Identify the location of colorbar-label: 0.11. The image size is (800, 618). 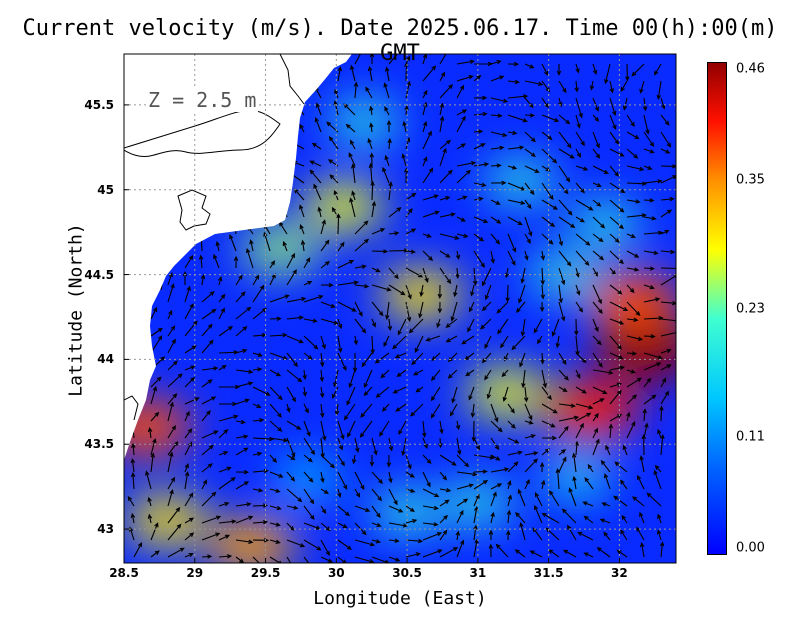
(750, 437).